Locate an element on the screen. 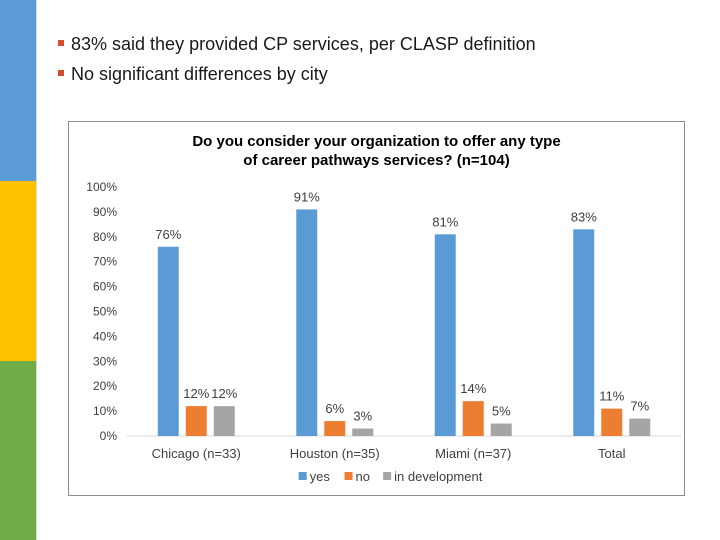 This screenshot has height=540, width=720. data-label: 6% is located at coordinates (334, 408).